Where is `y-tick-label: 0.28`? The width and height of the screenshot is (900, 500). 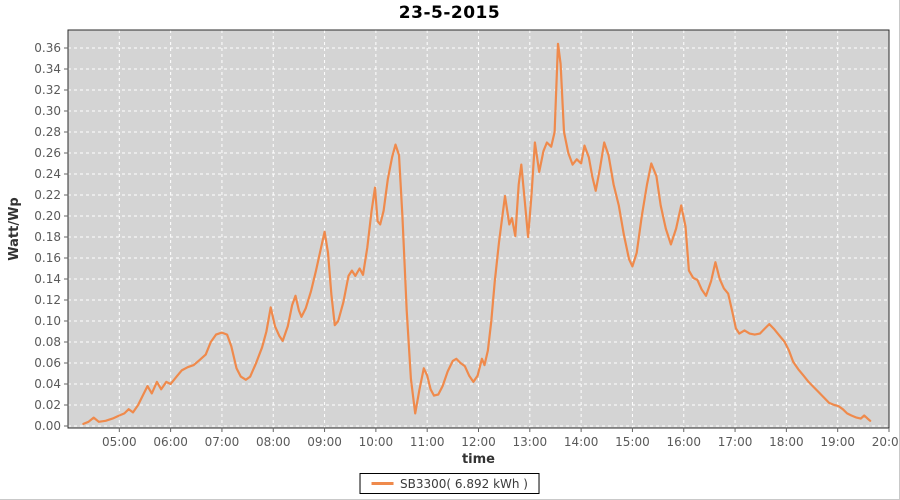
y-tick-label: 0.28 is located at coordinates (47, 132).